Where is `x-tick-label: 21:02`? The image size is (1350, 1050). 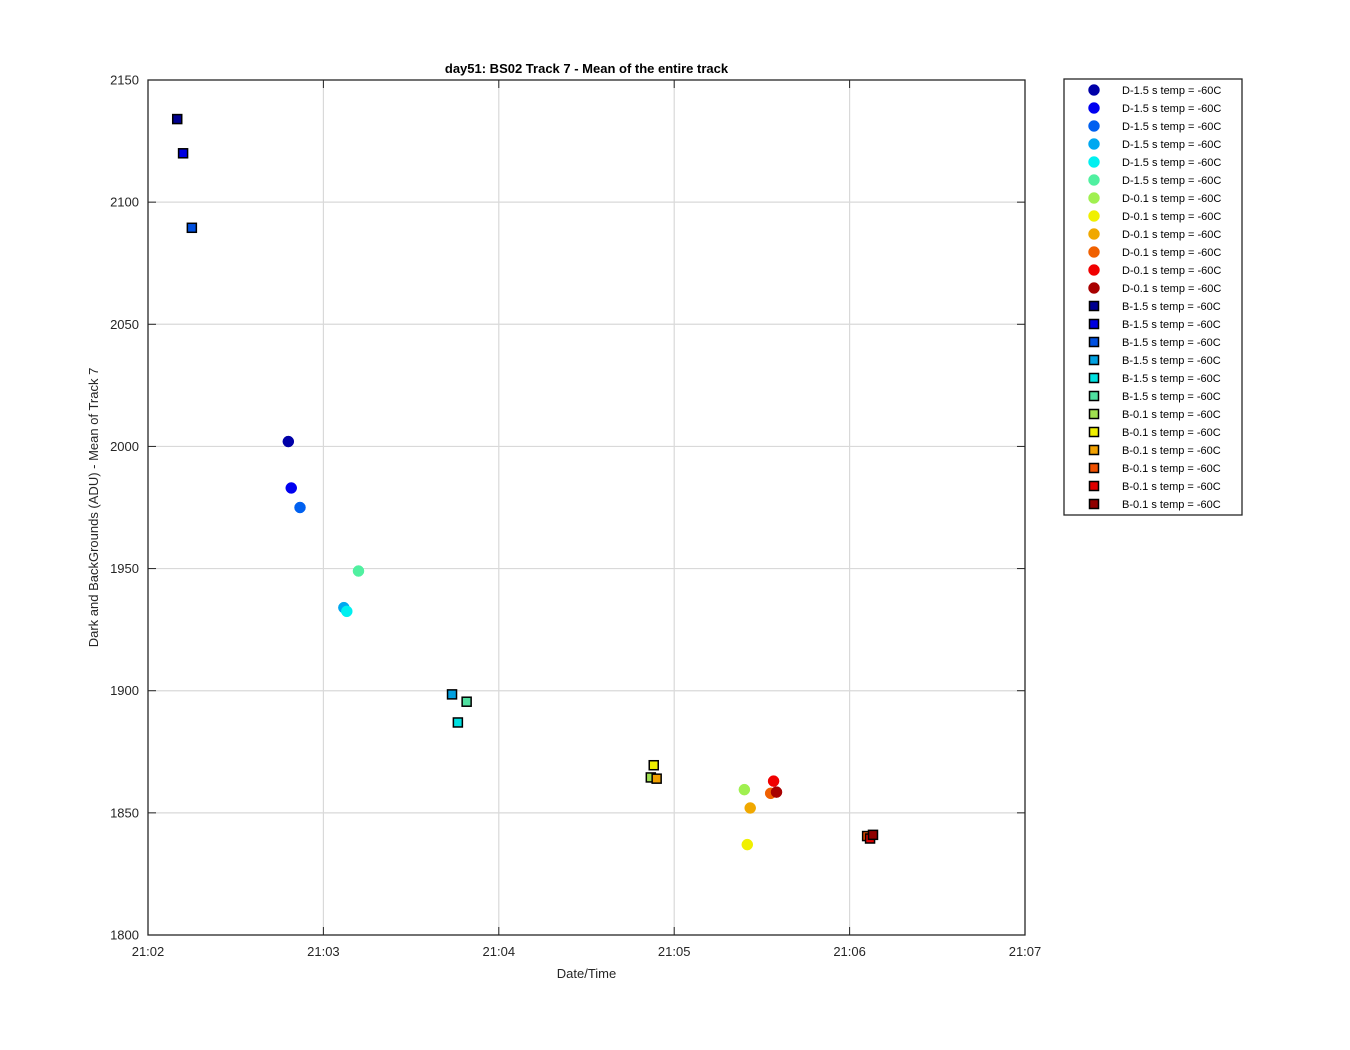
x-tick-label: 21:02 is located at coordinates (148, 951).